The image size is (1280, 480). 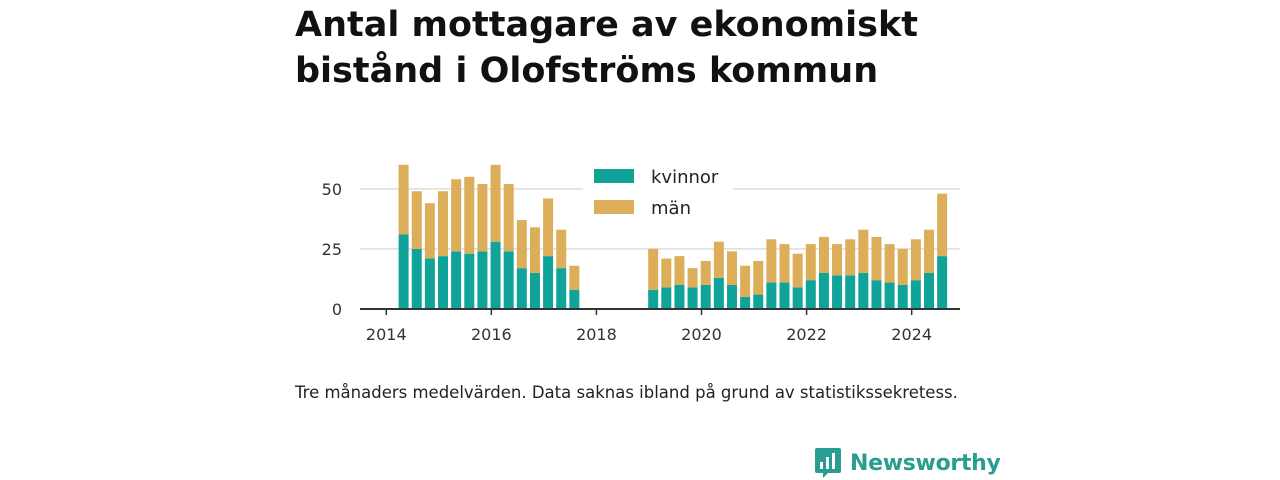 What do you see at coordinates (828, 463) in the screenshot?
I see `newsworthy-logo-icon` at bounding box center [828, 463].